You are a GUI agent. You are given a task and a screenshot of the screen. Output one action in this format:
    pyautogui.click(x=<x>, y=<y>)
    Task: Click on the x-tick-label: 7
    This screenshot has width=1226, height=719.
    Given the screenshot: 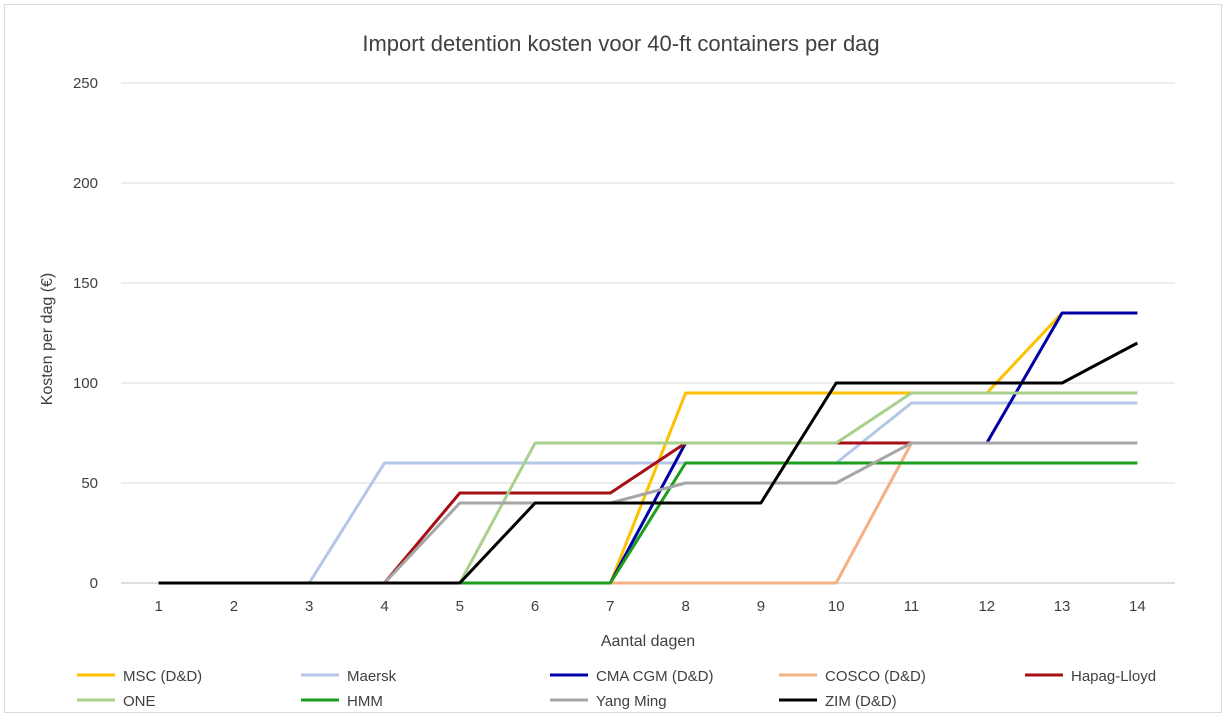 What is the action you would take?
    pyautogui.click(x=610, y=606)
    